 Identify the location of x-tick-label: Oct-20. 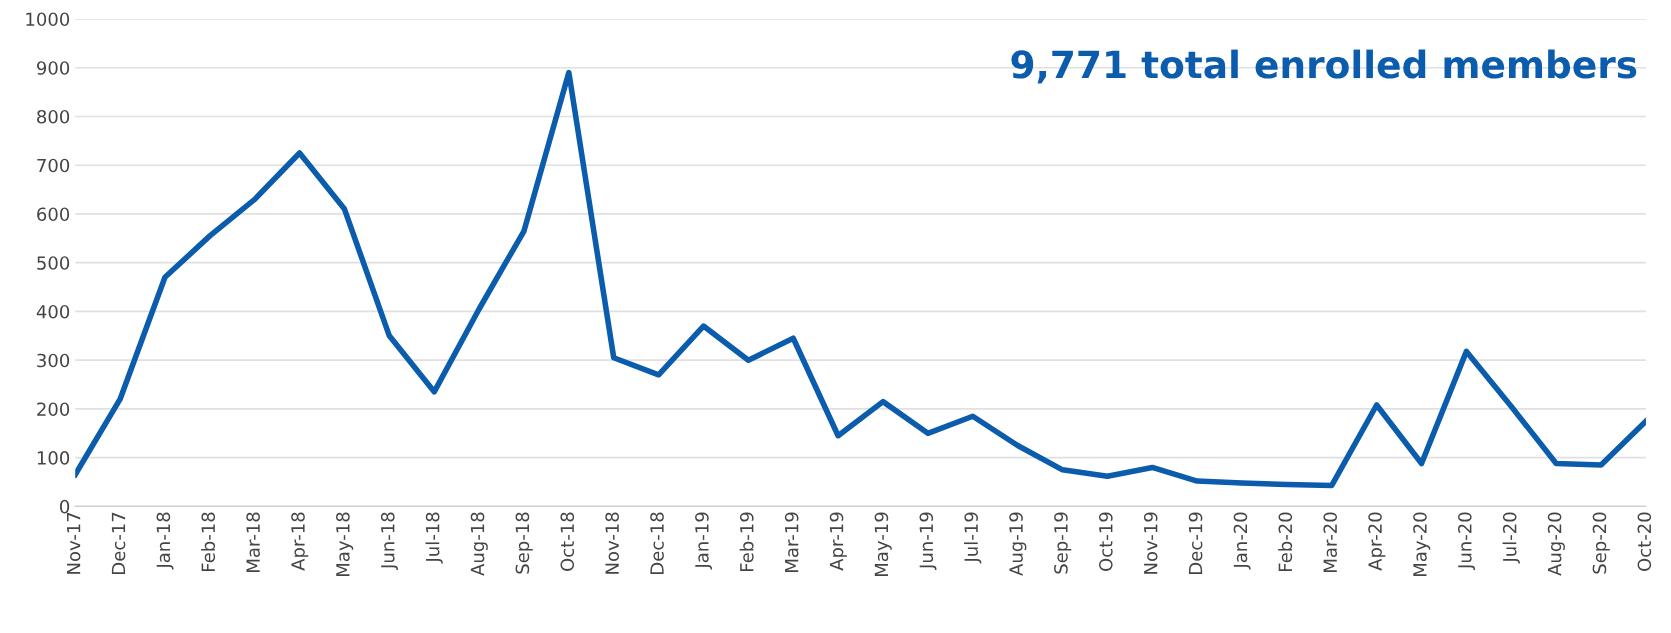
(1644, 541).